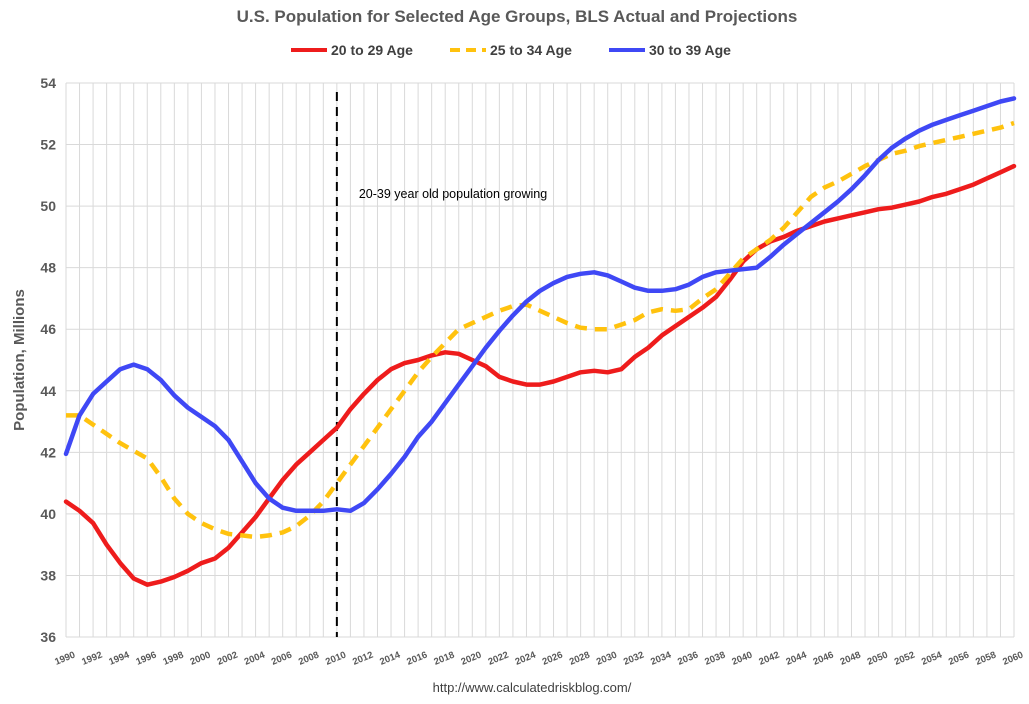 The width and height of the screenshot is (1029, 704). I want to click on y-tick-label: 52, so click(48, 145).